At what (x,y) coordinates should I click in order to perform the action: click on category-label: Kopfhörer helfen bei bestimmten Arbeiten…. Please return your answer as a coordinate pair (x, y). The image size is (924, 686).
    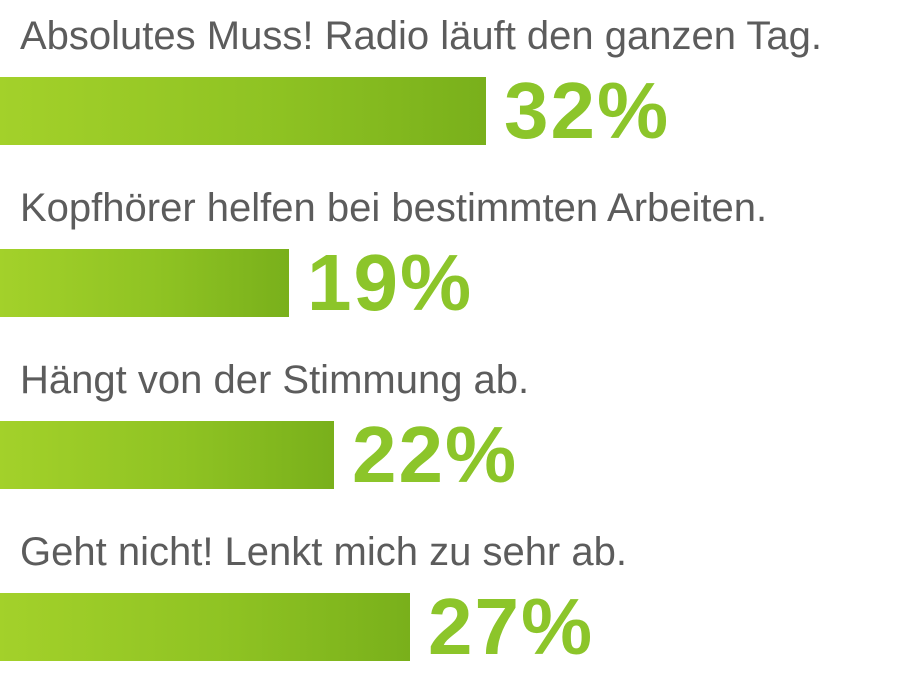
    Looking at the image, I should click on (394, 208).